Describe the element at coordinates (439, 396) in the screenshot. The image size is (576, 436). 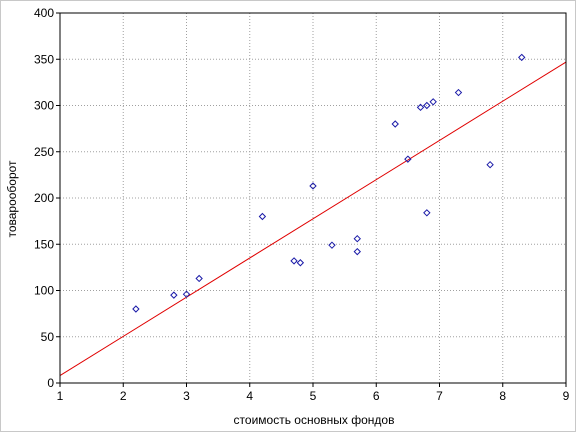
I see `x-tick-label: 7` at that location.